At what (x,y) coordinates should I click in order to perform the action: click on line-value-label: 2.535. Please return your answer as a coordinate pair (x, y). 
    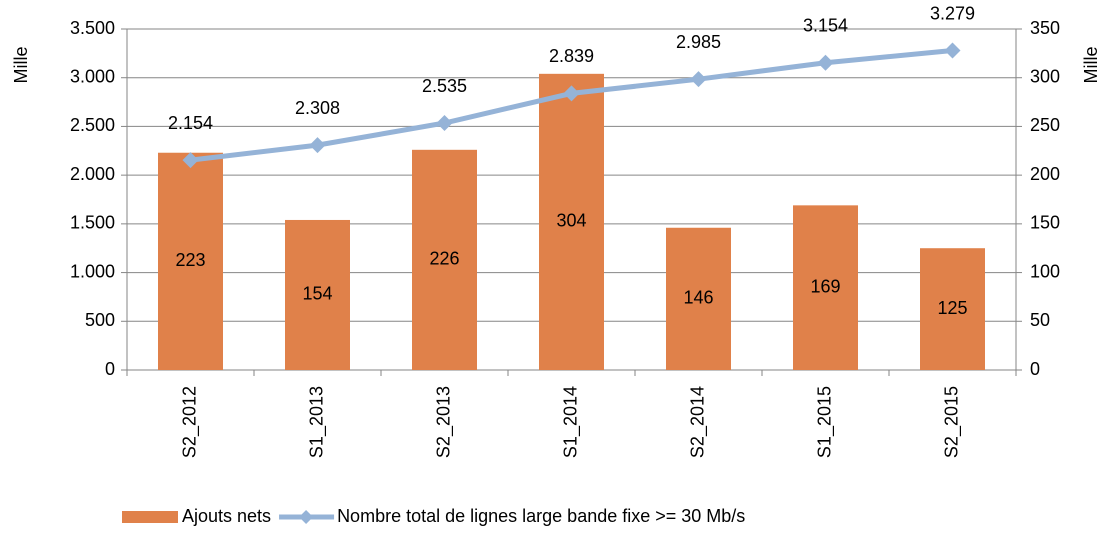
    Looking at the image, I should click on (444, 86).